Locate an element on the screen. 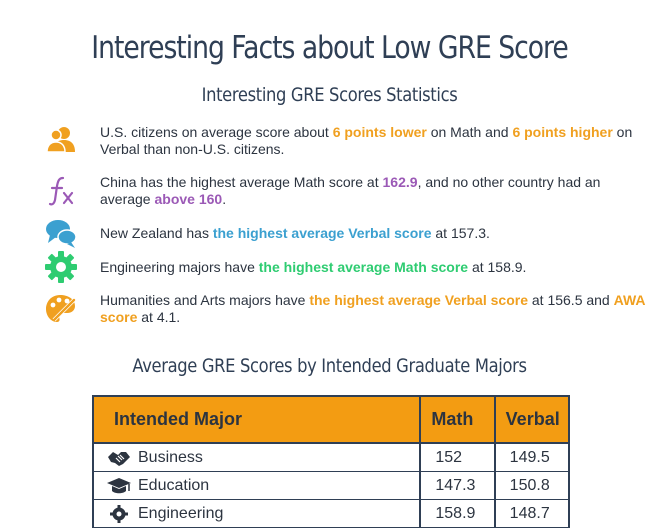 Image resolution: width=659 pixels, height=529 pixels. paint-palette-icon is located at coordinates (61, 309).